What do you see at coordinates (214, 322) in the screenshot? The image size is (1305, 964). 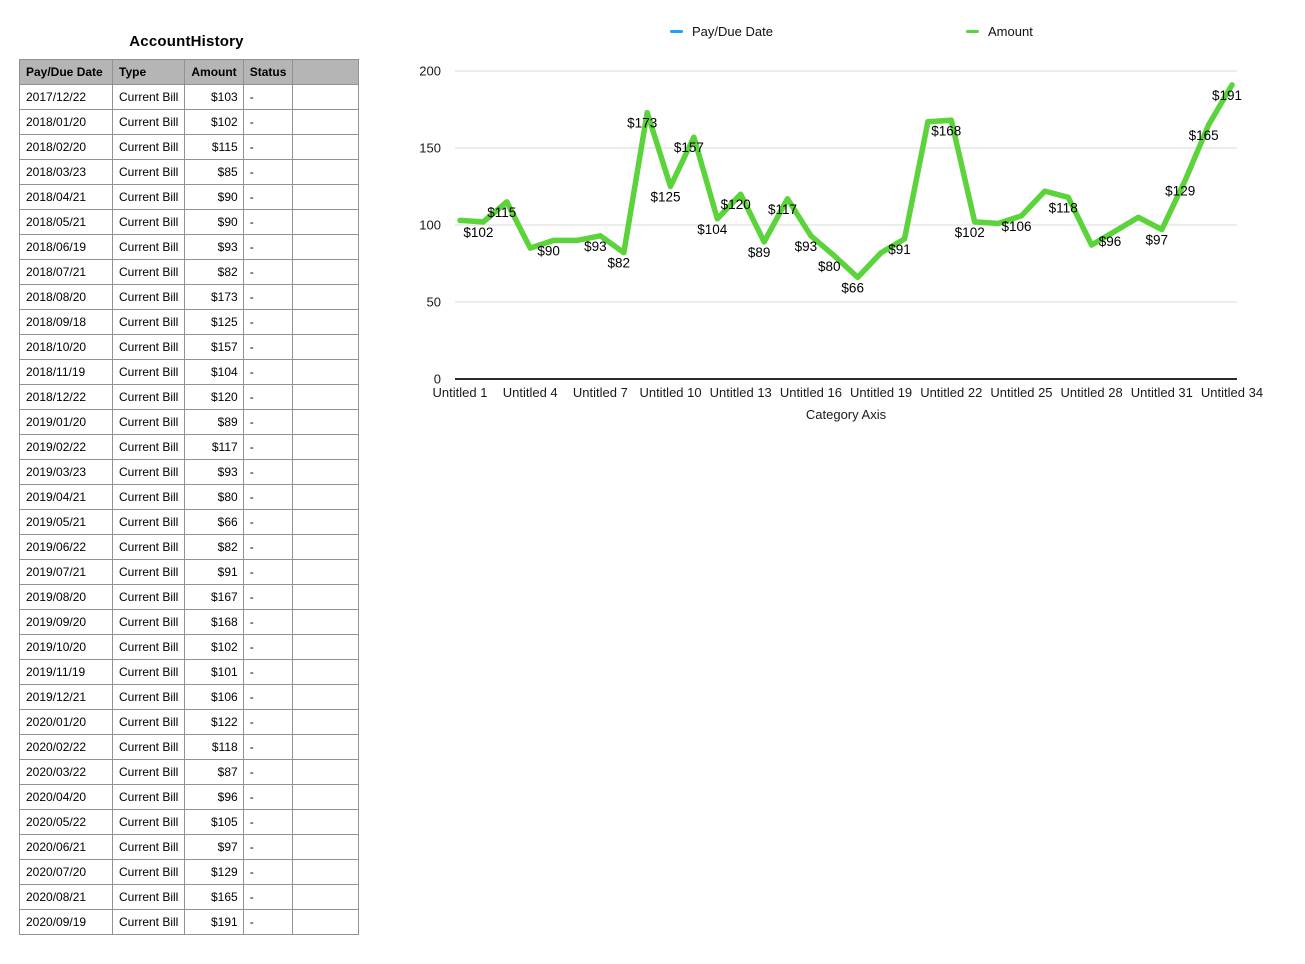 I see `cell-amount: $125` at bounding box center [214, 322].